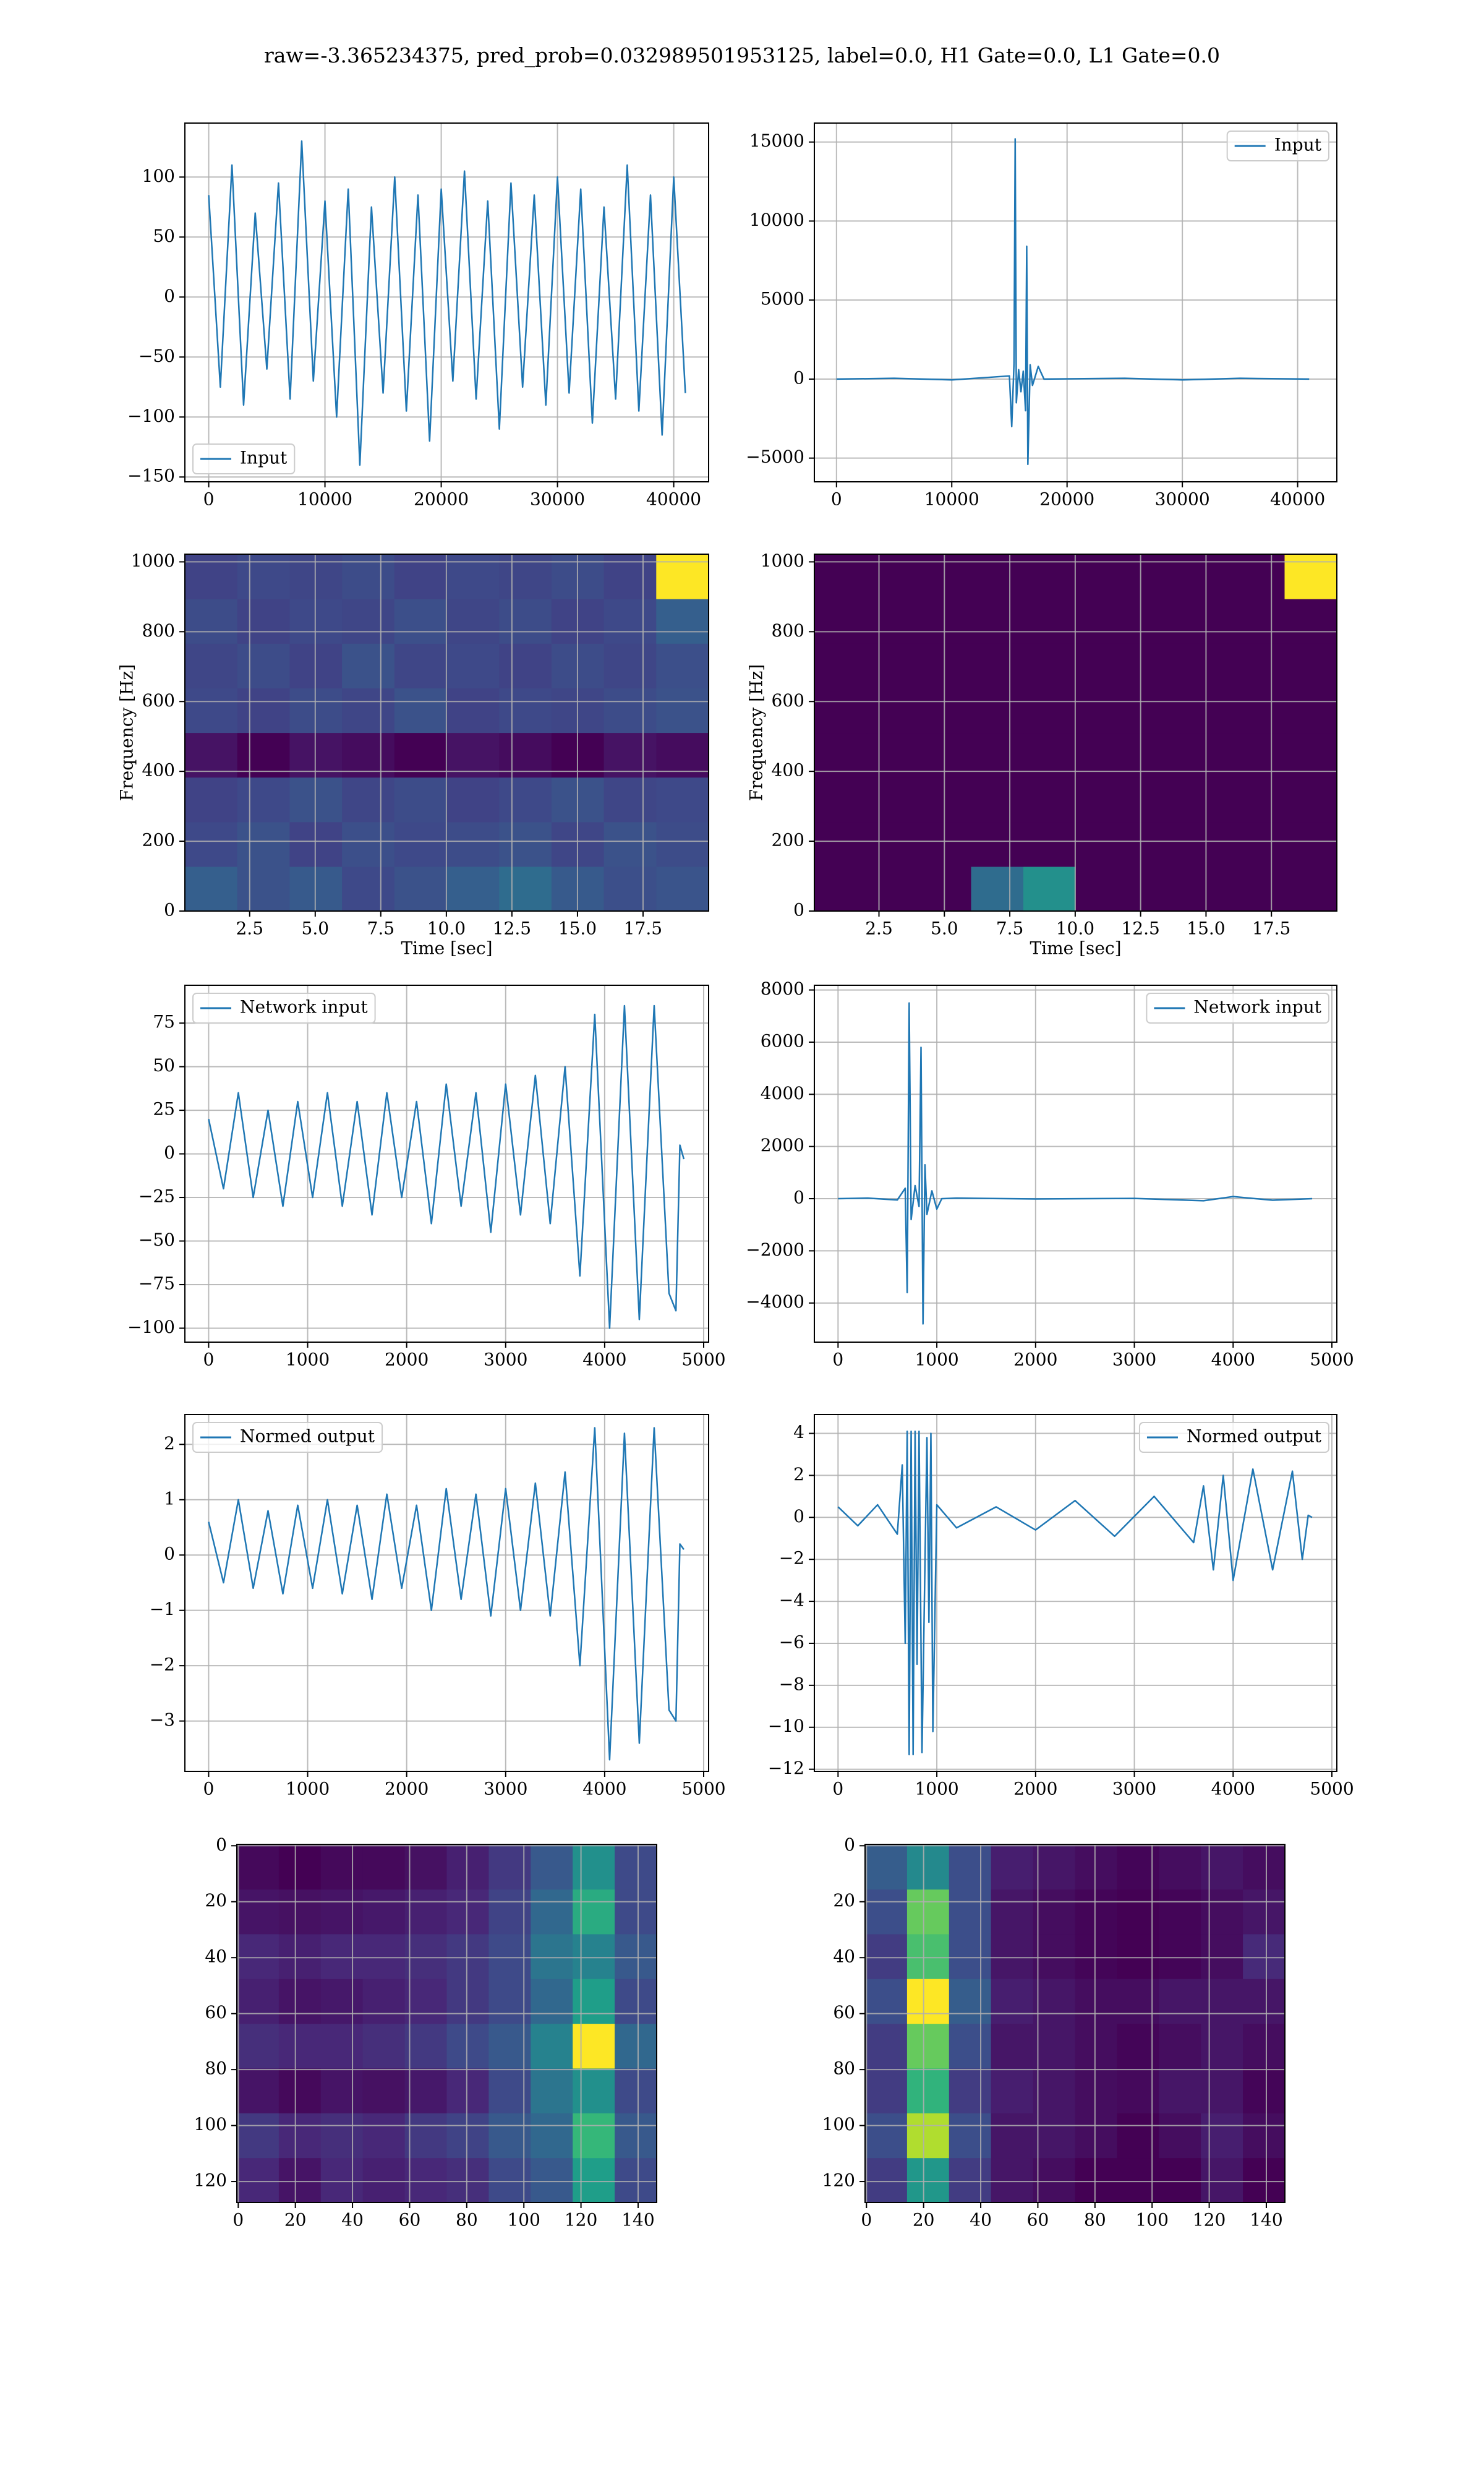 The height and width of the screenshot is (2474, 1484). Describe the element at coordinates (164, 1022) in the screenshot. I see `y-tick-label: 75` at that location.